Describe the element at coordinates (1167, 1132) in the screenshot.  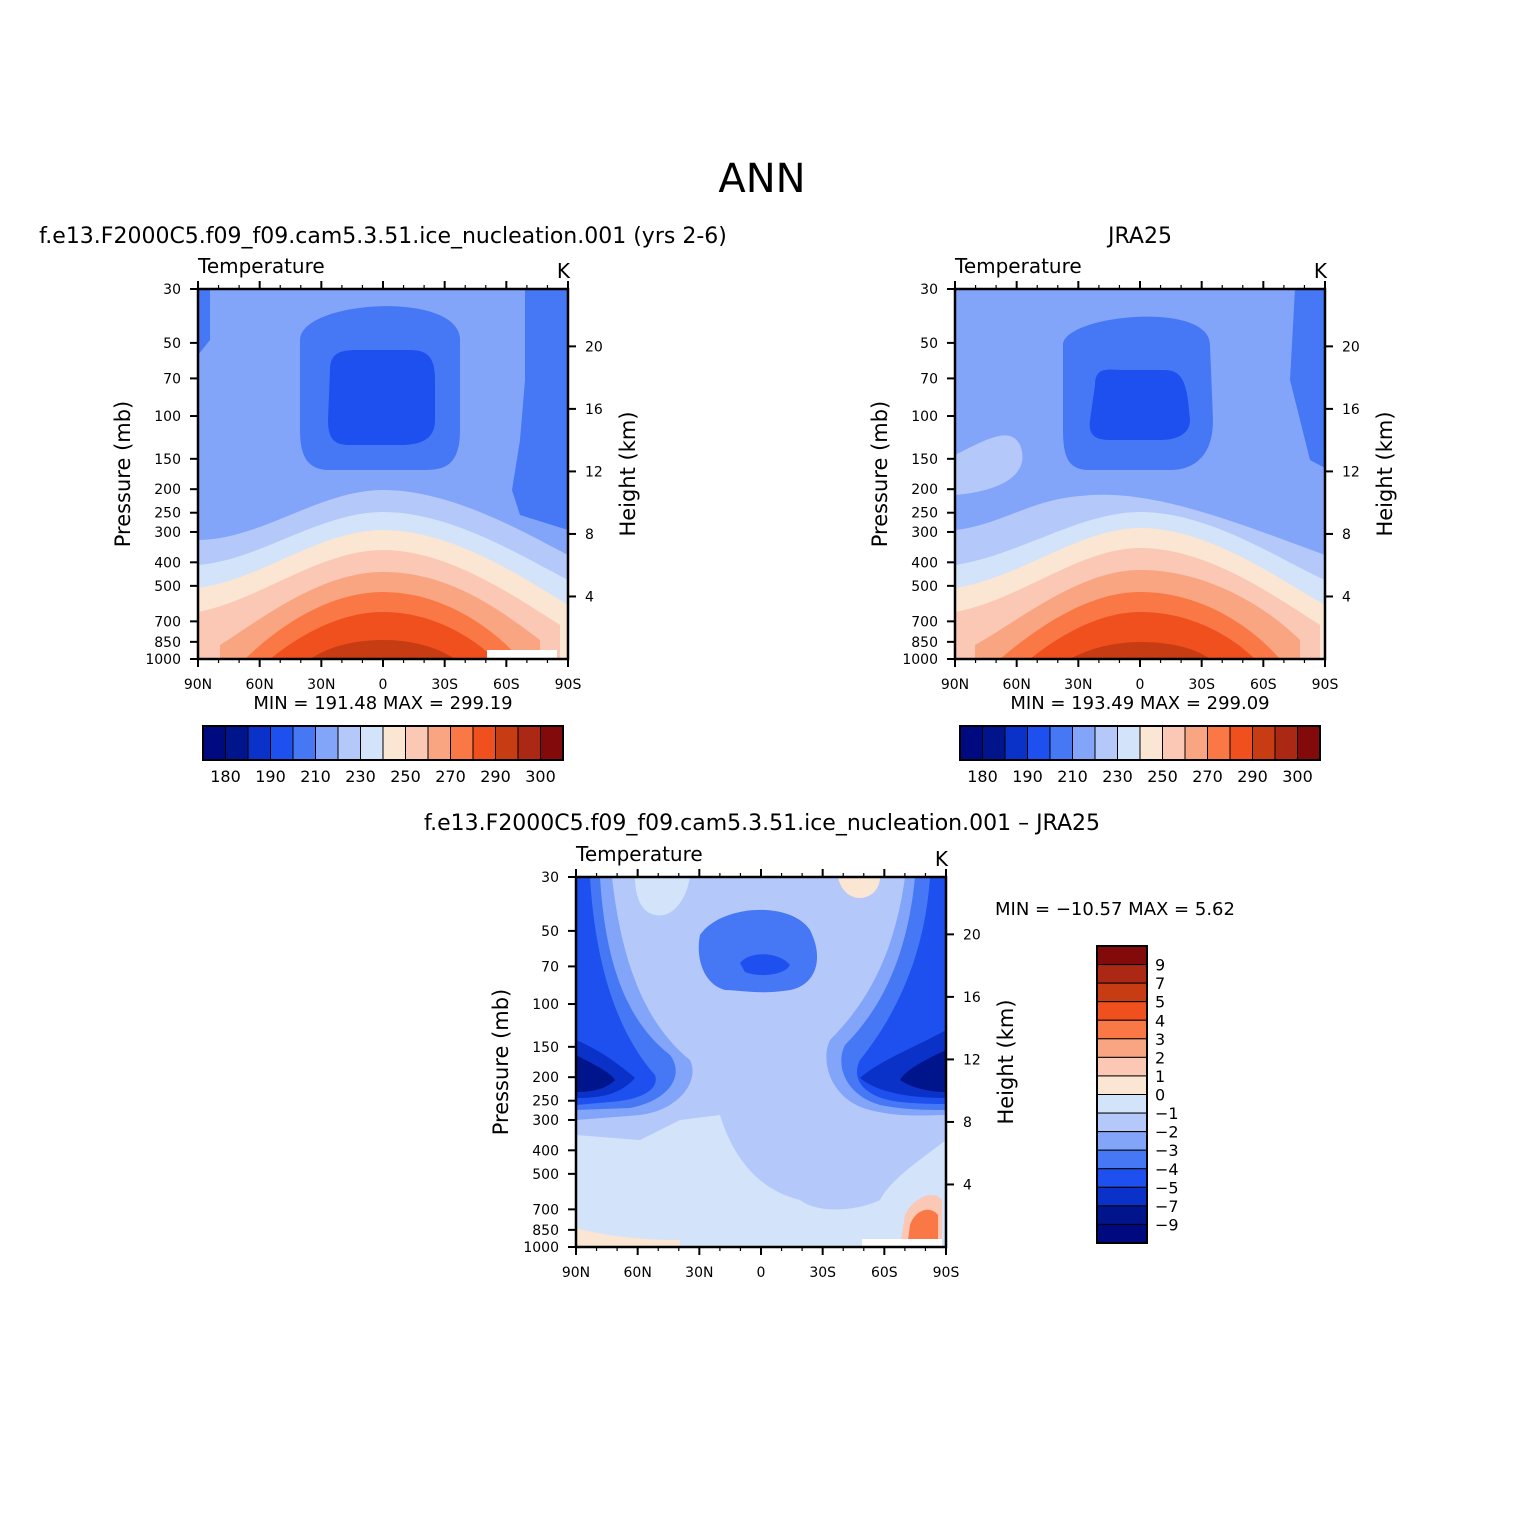
I see `colorbar-label: −2` at that location.